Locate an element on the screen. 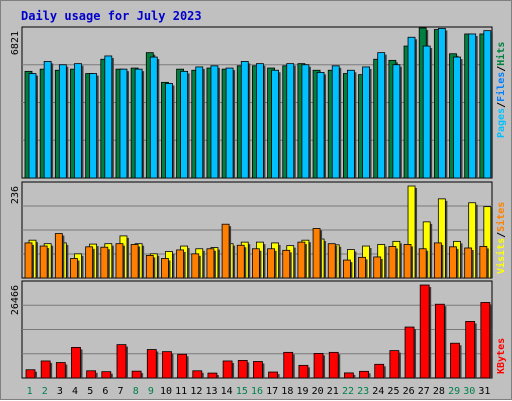 The width and height of the screenshot is (512, 401). x-tick-label: 26 is located at coordinates (409, 391).